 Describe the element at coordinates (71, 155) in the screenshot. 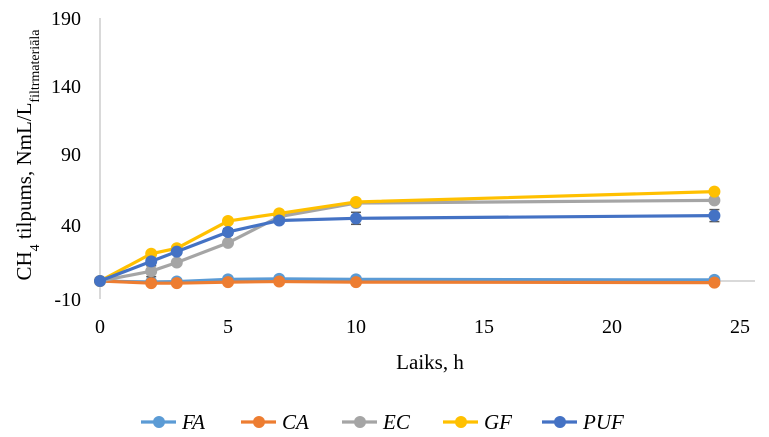

I see `y-tick-label: 90` at that location.